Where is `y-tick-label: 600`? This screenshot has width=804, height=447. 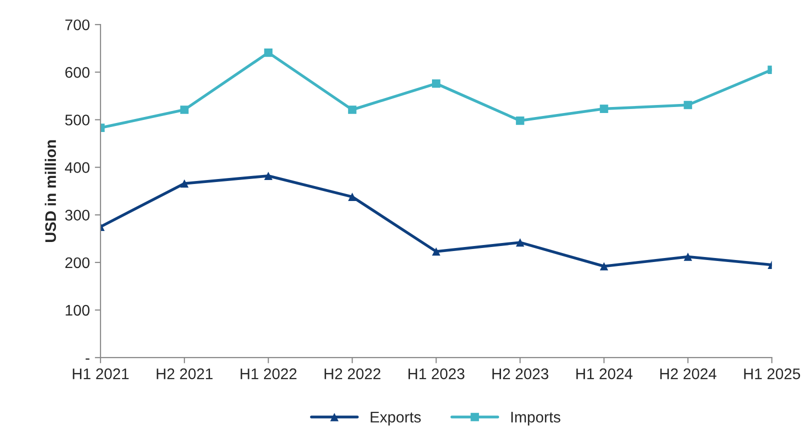
y-tick-label: 600 is located at coordinates (77, 72).